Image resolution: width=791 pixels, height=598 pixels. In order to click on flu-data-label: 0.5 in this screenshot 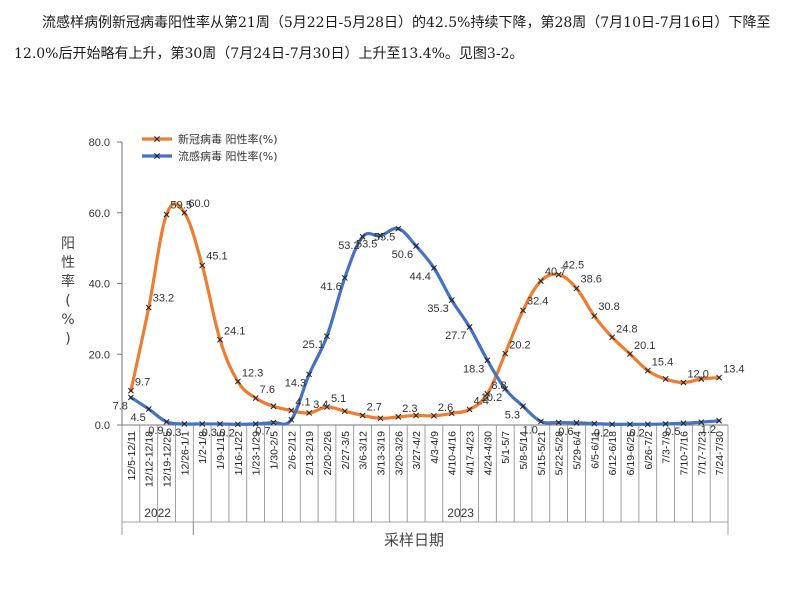, I will do `click(672, 432)`.